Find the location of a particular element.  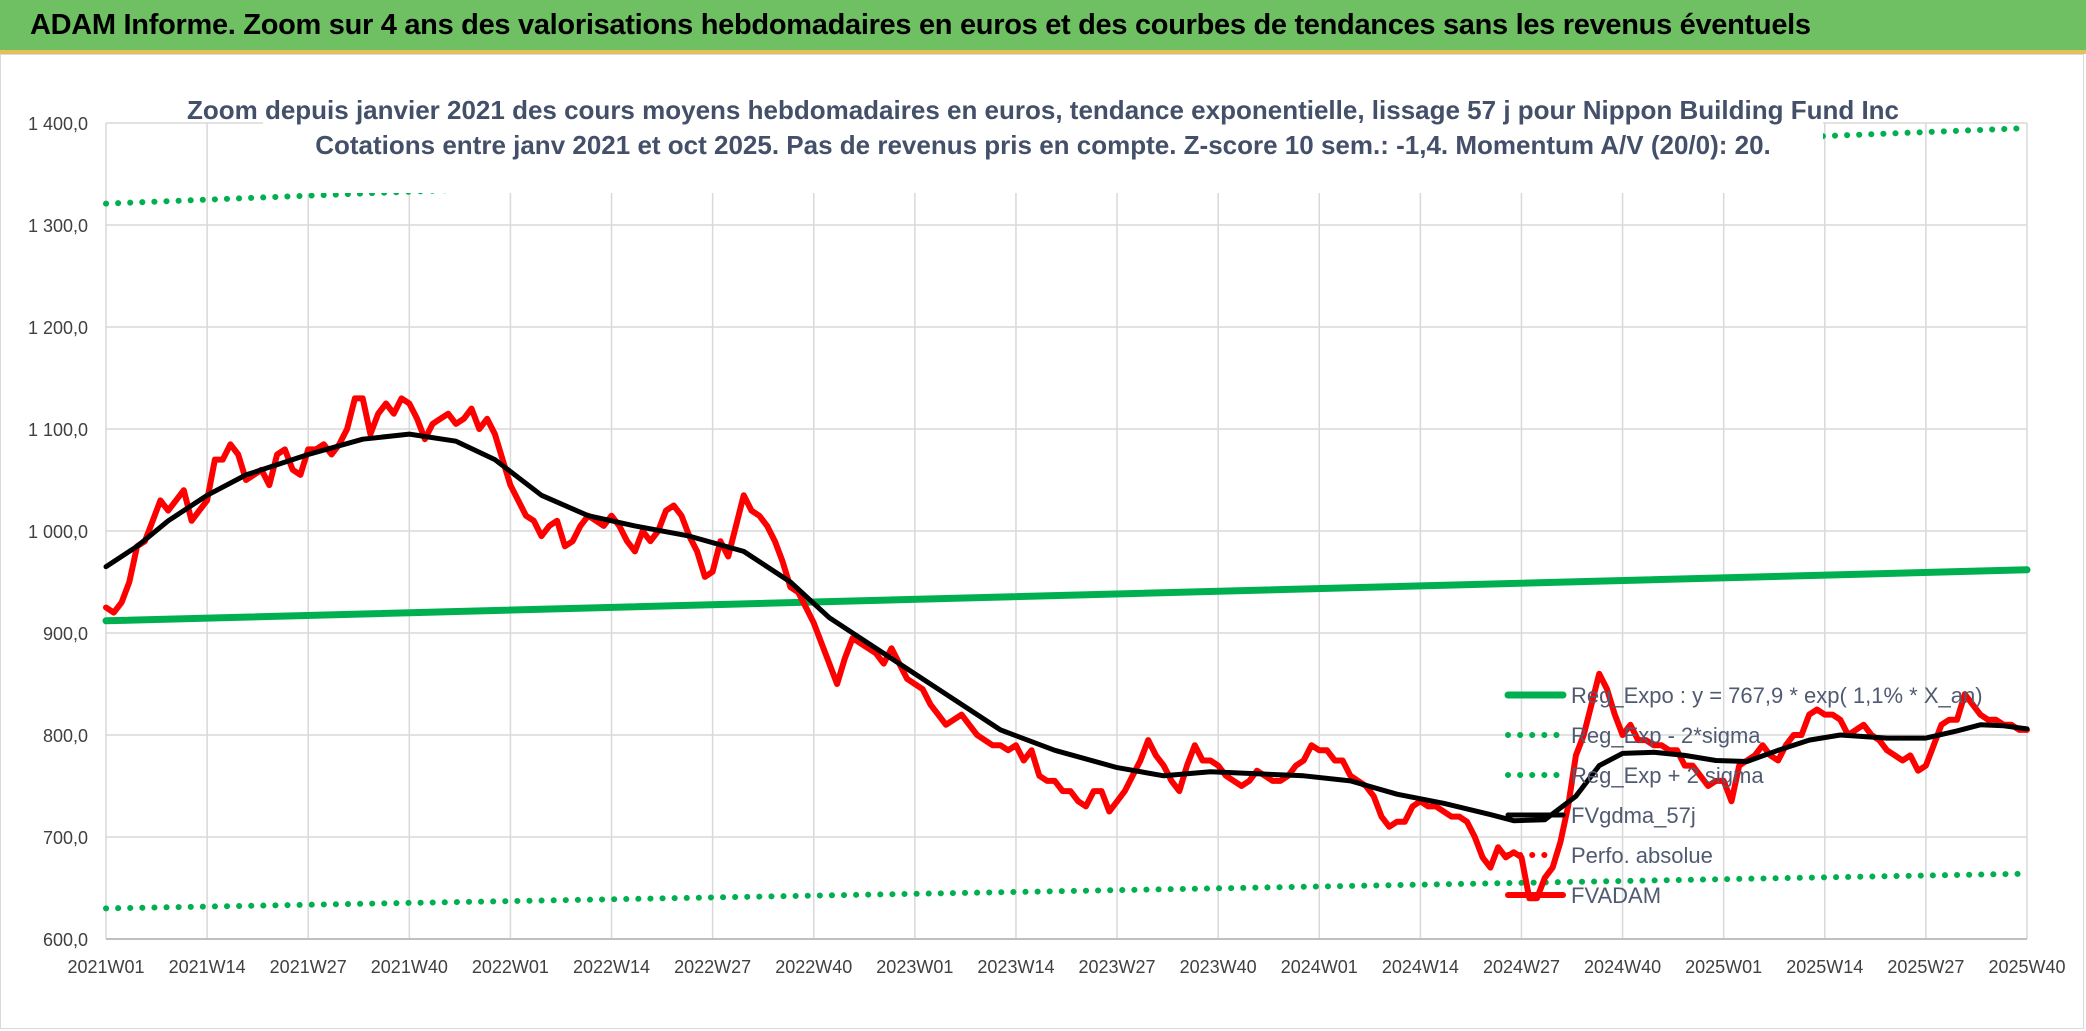

legend-label: Reg_Expo : y = 767,9 * exp( 1,1% * X_an) is located at coordinates (1777, 695).